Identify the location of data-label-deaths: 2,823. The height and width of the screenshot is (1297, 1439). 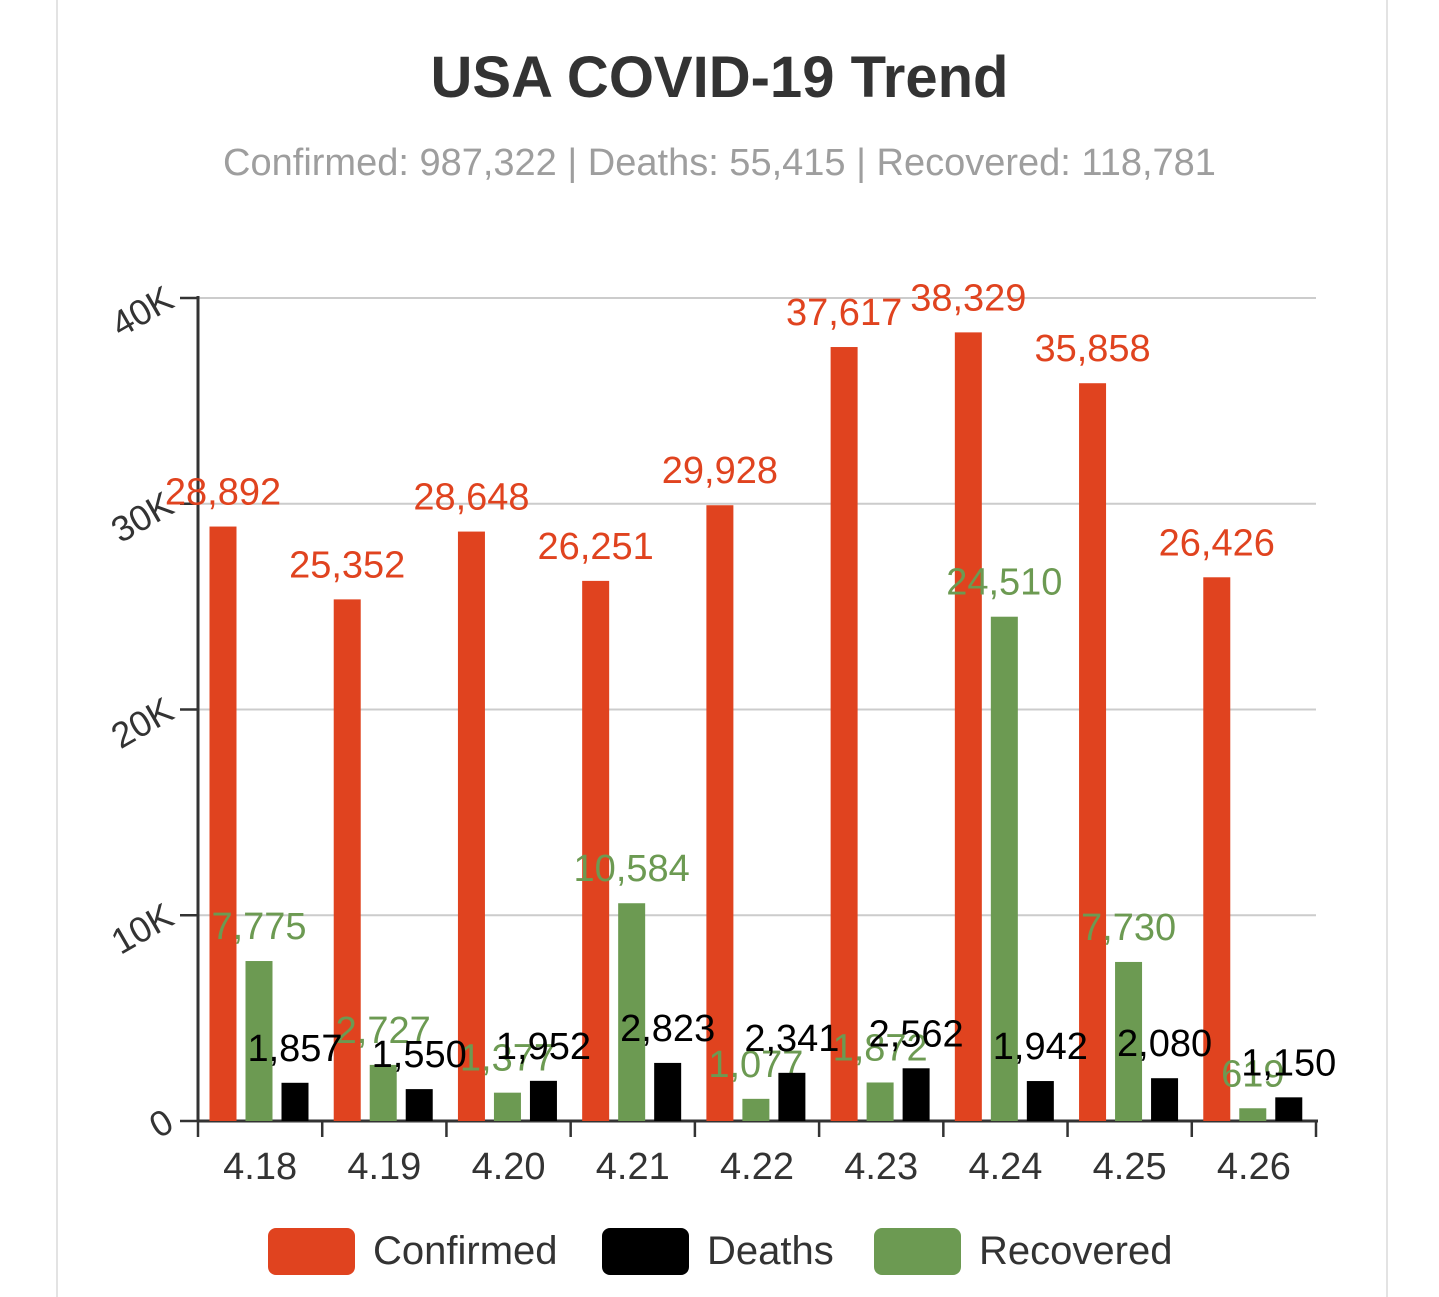
(667, 1029).